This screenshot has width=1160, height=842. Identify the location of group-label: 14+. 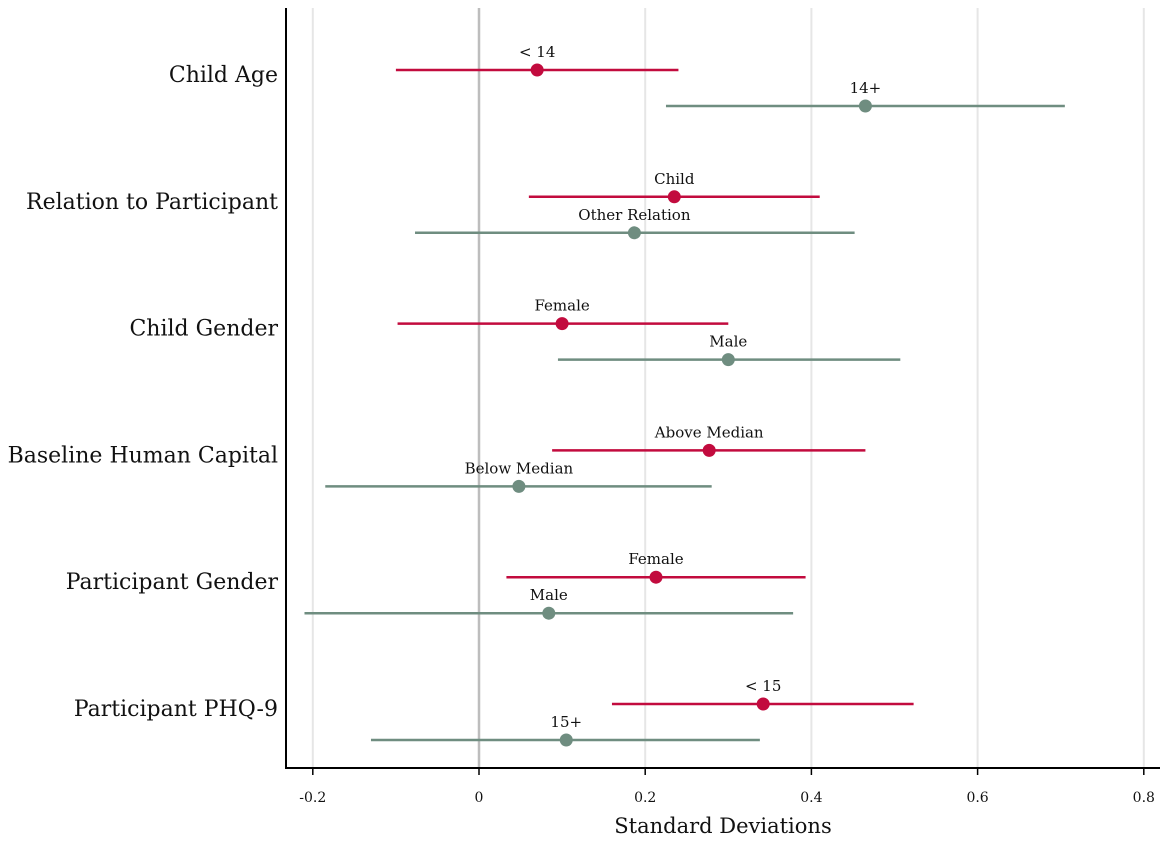
(866, 88).